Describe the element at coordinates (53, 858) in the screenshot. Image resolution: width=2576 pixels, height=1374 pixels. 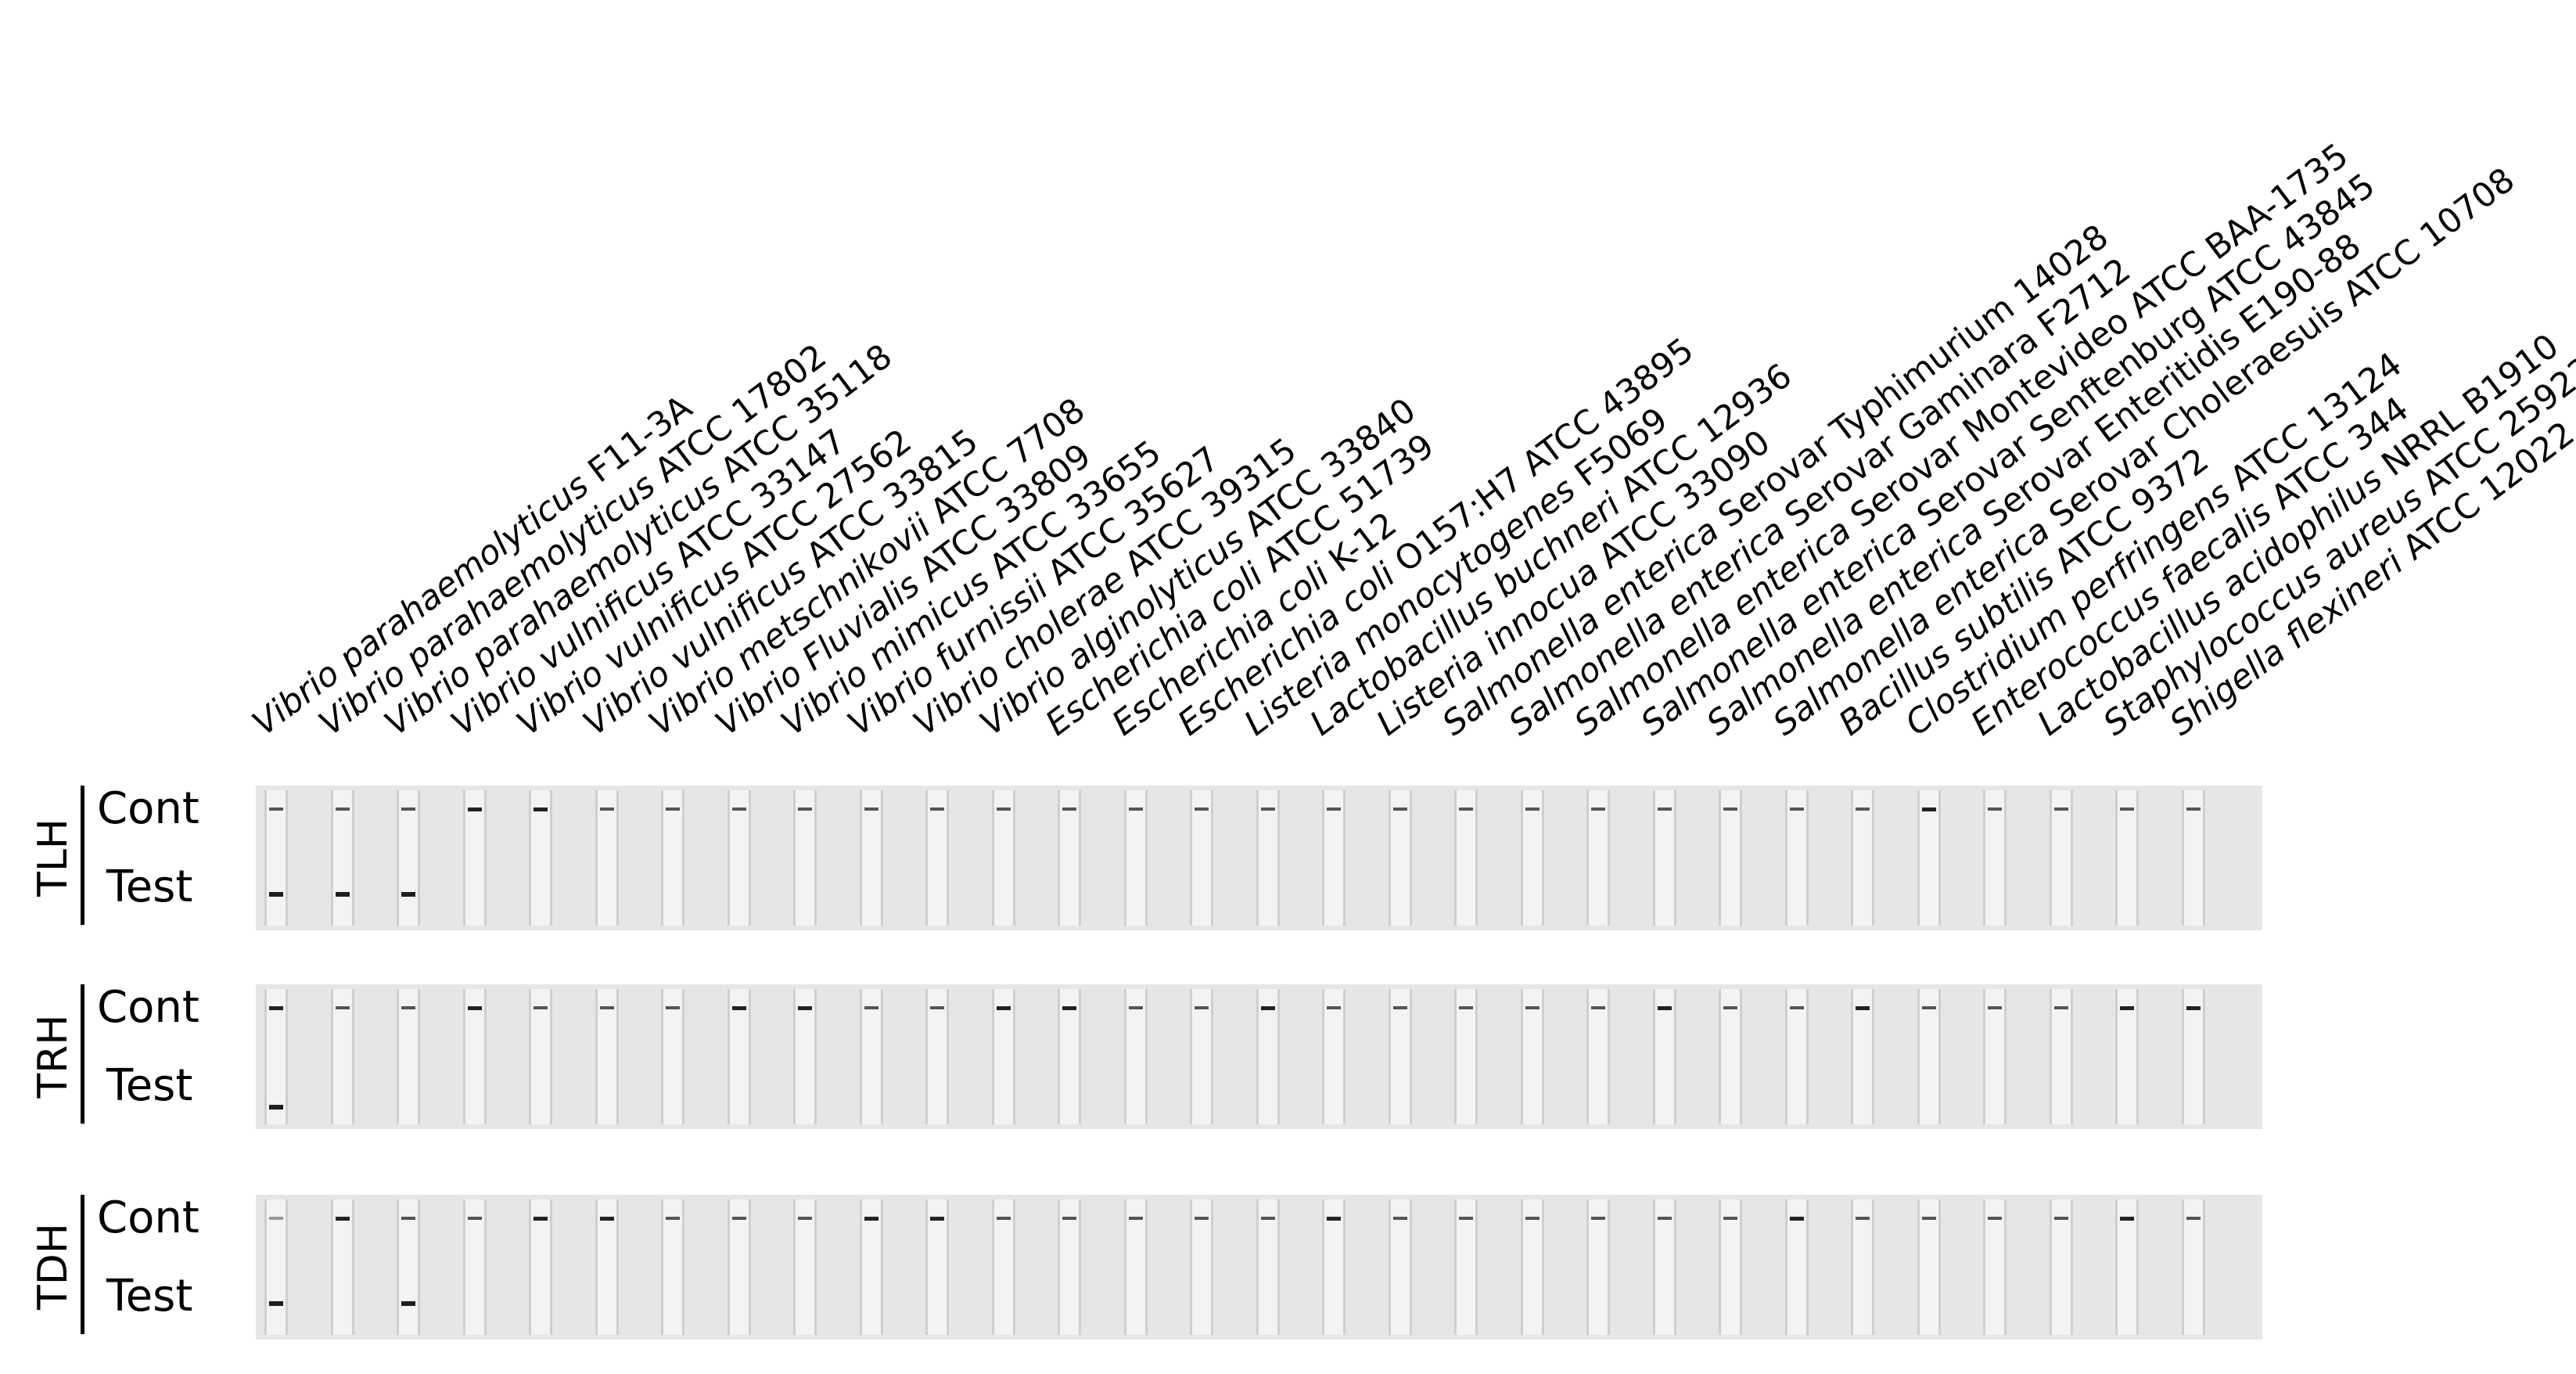
I see `gene-label-tlh: TLH` at that location.